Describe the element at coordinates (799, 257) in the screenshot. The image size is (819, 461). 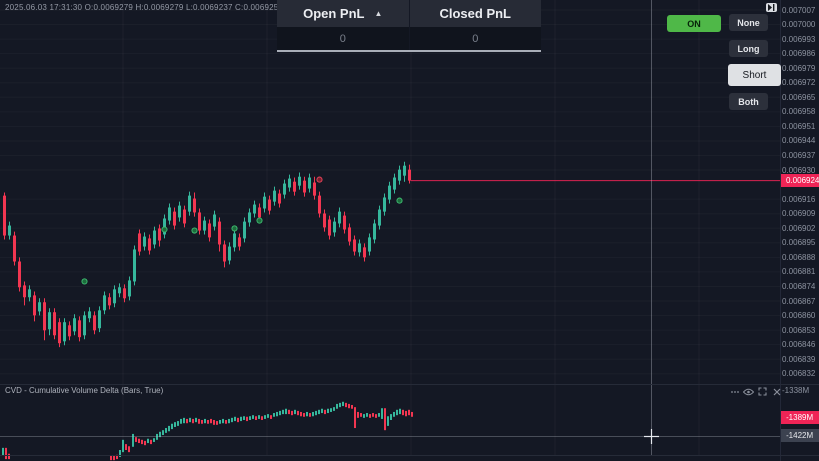
I see `price-tick: 0.006888` at that location.